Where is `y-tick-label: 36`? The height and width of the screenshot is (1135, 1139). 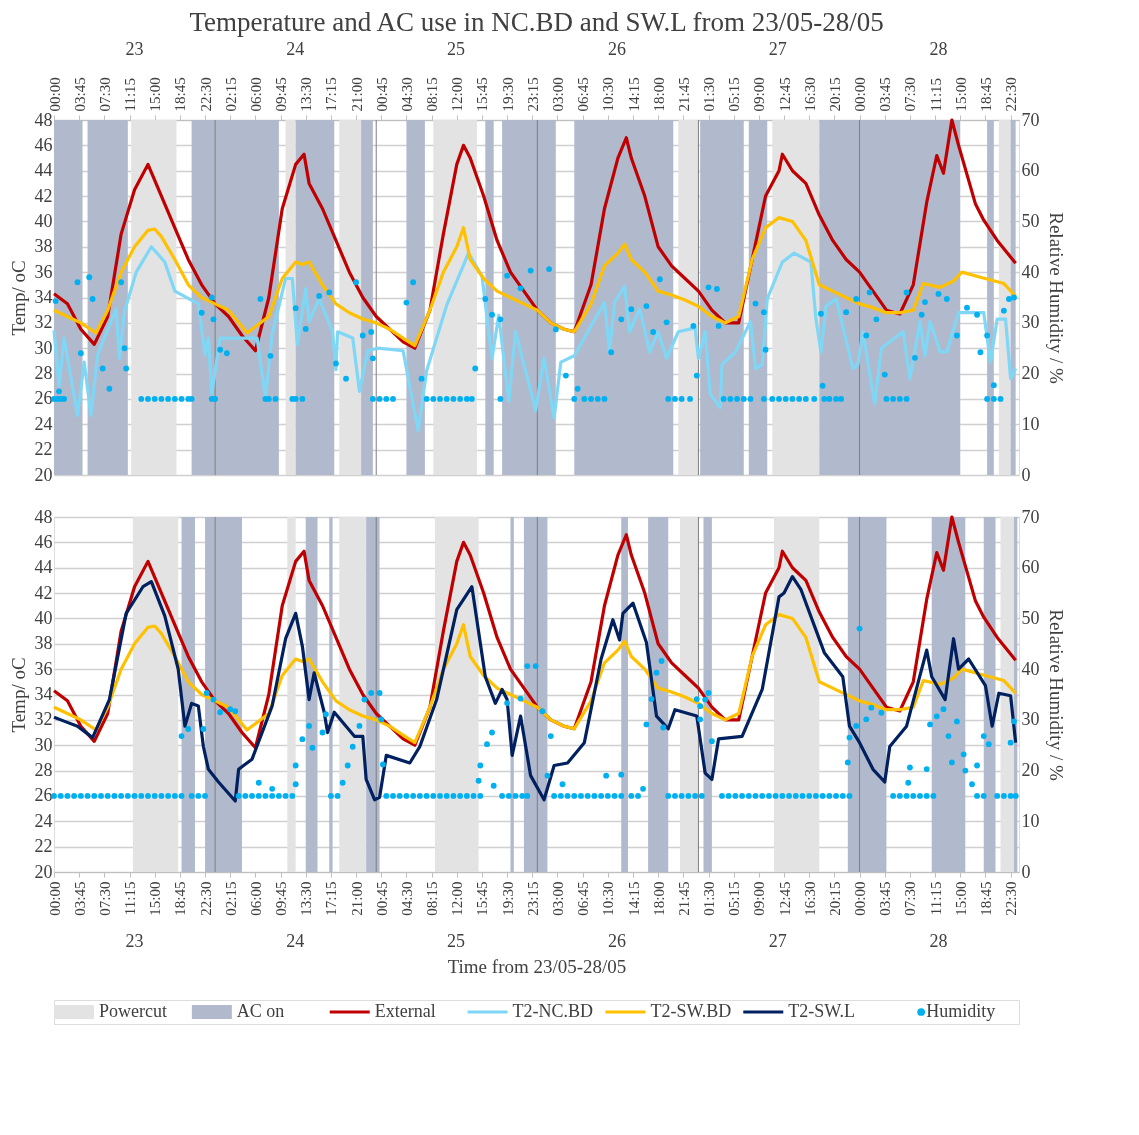
y-tick-label: 36 is located at coordinates (43, 668).